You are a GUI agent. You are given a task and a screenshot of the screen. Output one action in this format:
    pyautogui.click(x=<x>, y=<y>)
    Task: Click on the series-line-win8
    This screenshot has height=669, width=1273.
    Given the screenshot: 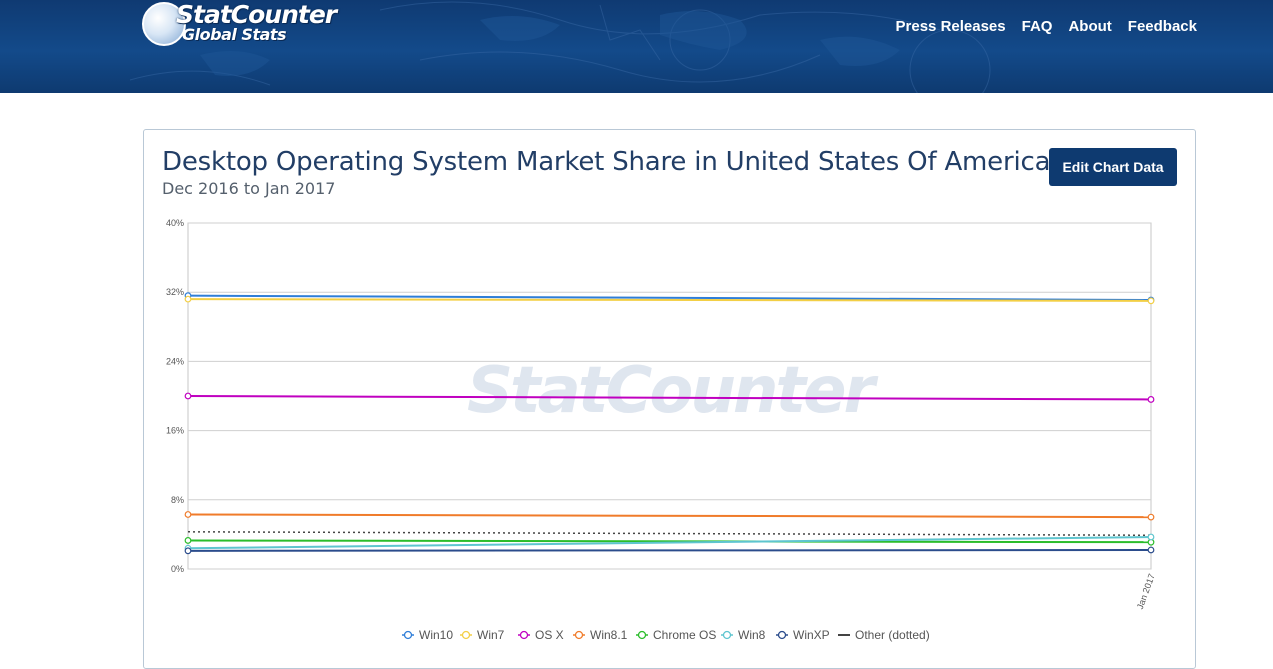 What is the action you would take?
    pyautogui.click(x=669, y=542)
    